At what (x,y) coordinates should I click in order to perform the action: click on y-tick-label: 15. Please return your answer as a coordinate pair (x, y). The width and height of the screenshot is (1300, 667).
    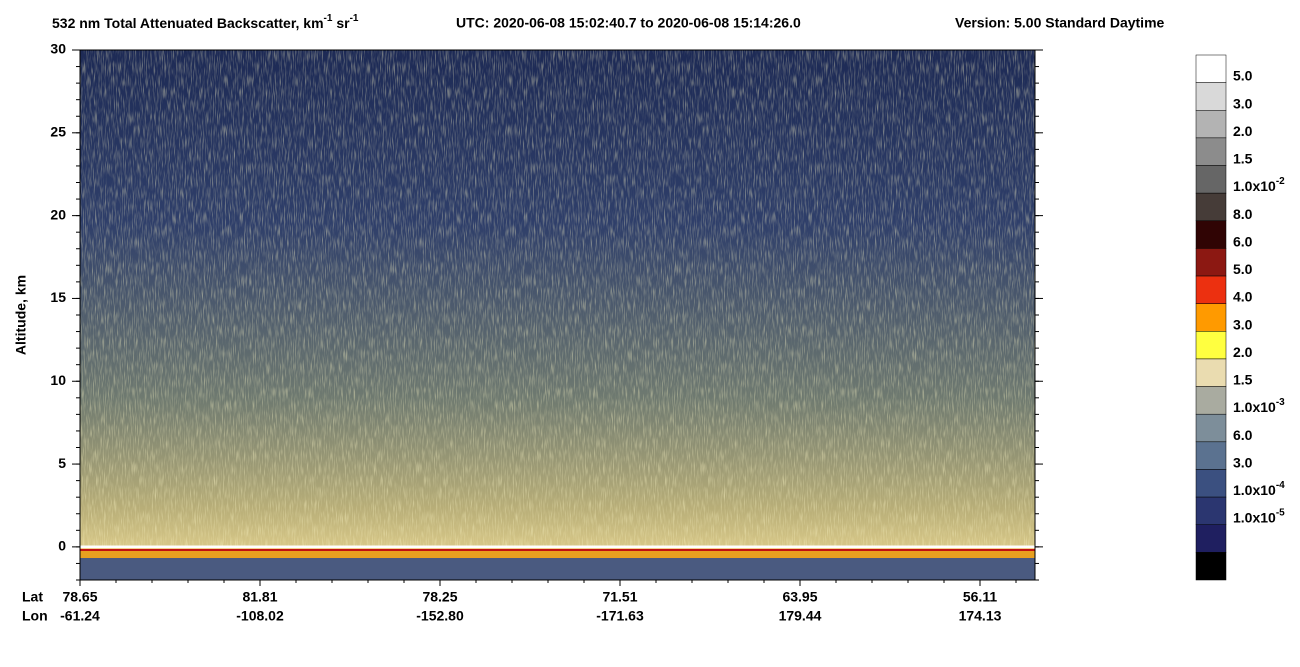
    Looking at the image, I should click on (58, 297).